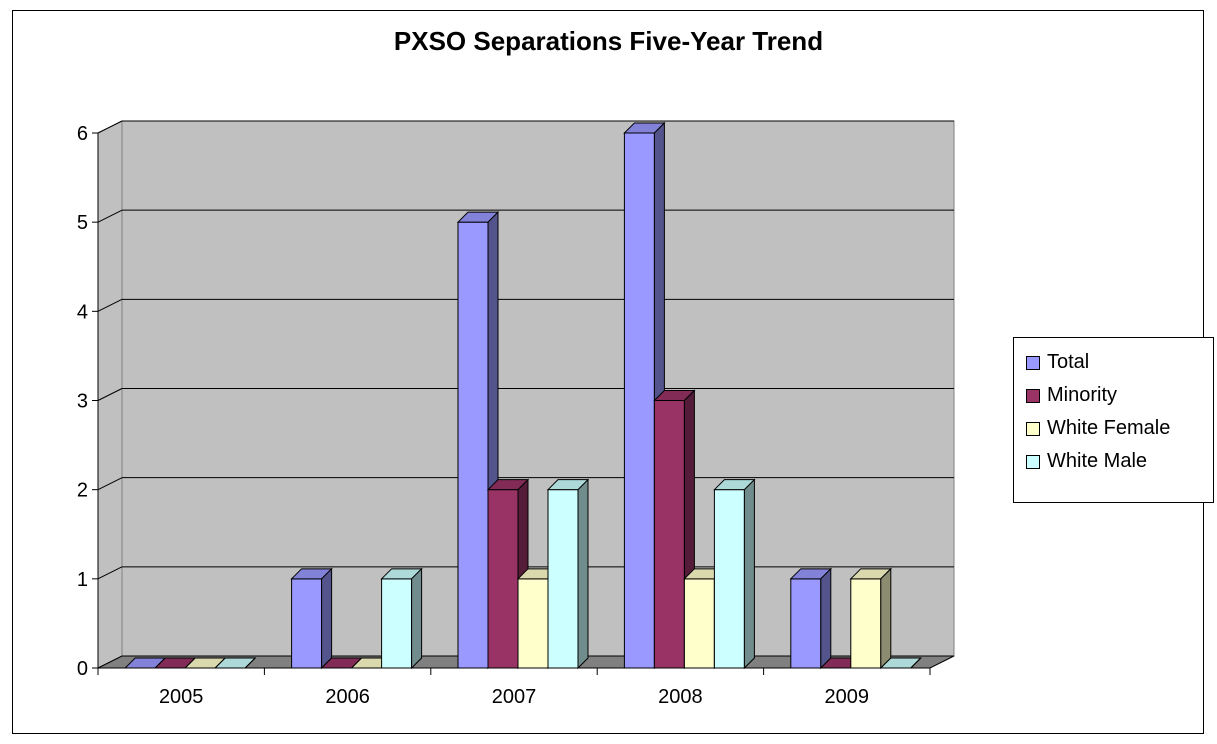  What do you see at coordinates (1082, 395) in the screenshot?
I see `legend-label: Minority` at bounding box center [1082, 395].